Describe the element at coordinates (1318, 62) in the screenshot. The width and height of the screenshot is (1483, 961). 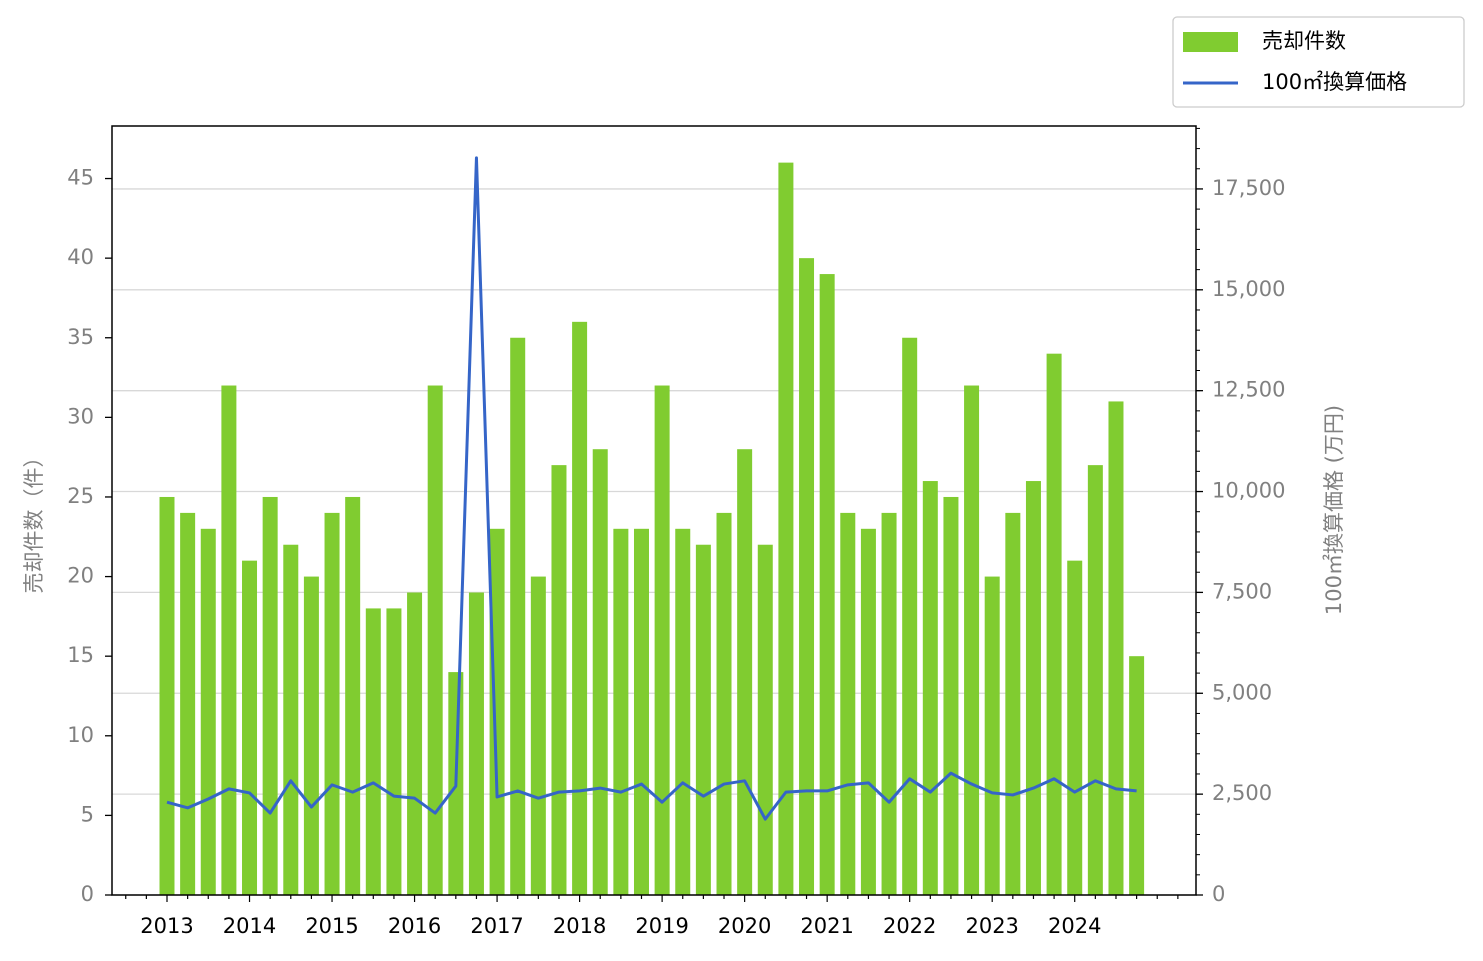
I see `legend-box` at that location.